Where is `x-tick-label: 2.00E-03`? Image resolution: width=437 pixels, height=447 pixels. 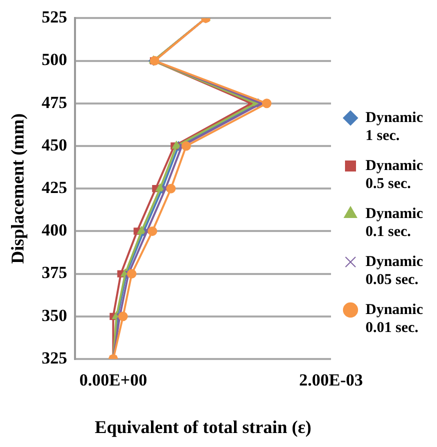
x-tick-label: 2.00E-03 is located at coordinates (331, 380).